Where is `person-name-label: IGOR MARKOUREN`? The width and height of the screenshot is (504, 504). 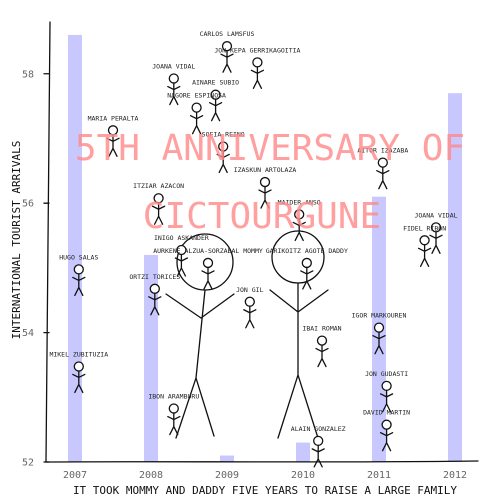
person-name-label: IGOR MARKOUREN is located at coordinates (379, 316).